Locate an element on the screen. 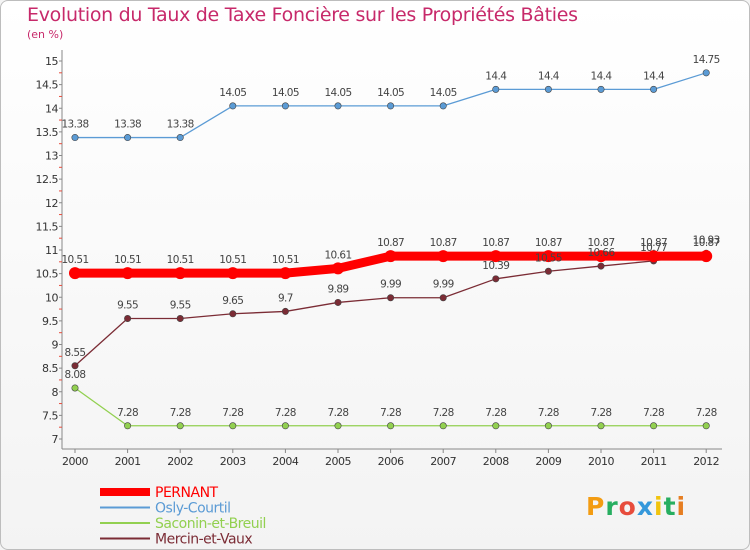  proxiti-logo: Proxiti is located at coordinates (636, 506).